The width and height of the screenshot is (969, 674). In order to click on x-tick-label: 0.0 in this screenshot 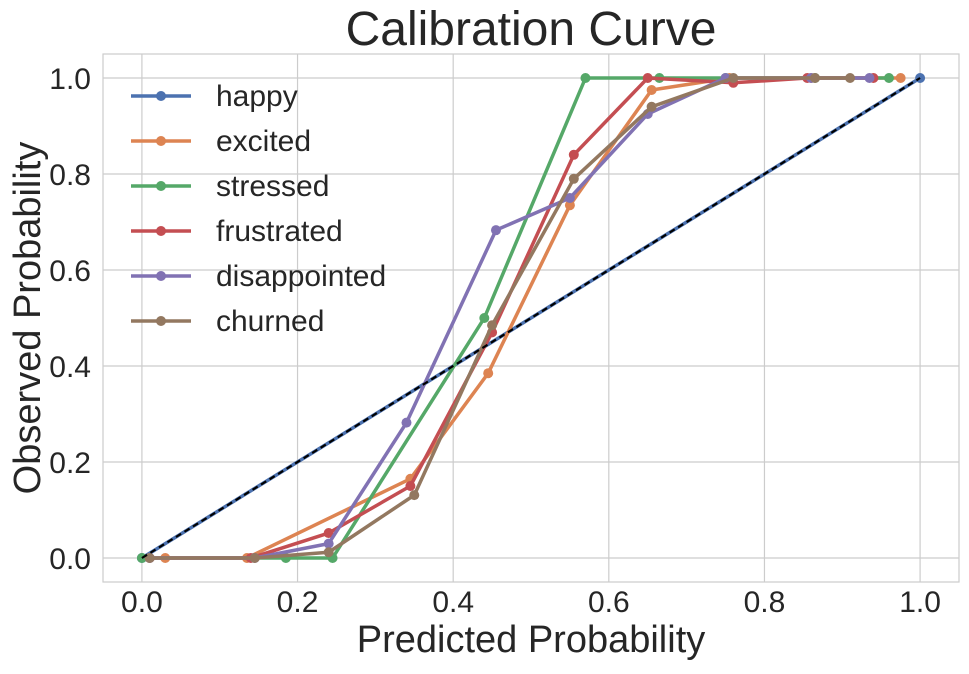, I will do `click(142, 602)`.